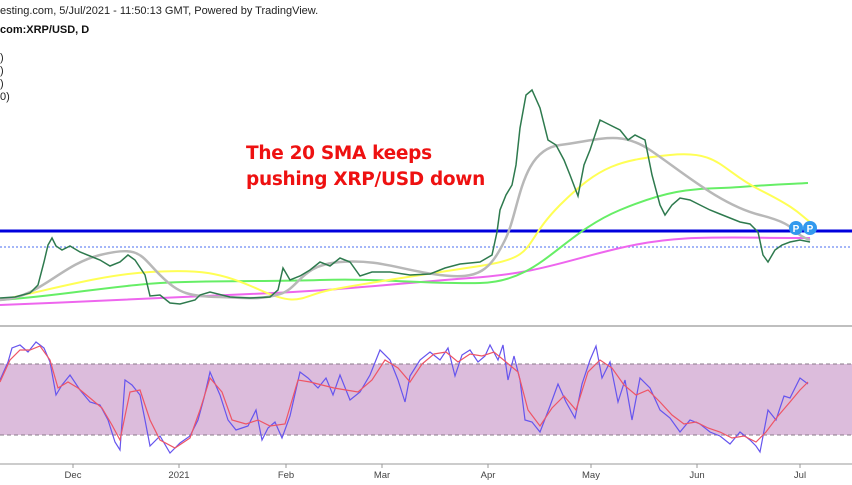 The width and height of the screenshot is (852, 485). Describe the element at coordinates (286, 475) in the screenshot. I see `x-label-feb: Feb` at that location.